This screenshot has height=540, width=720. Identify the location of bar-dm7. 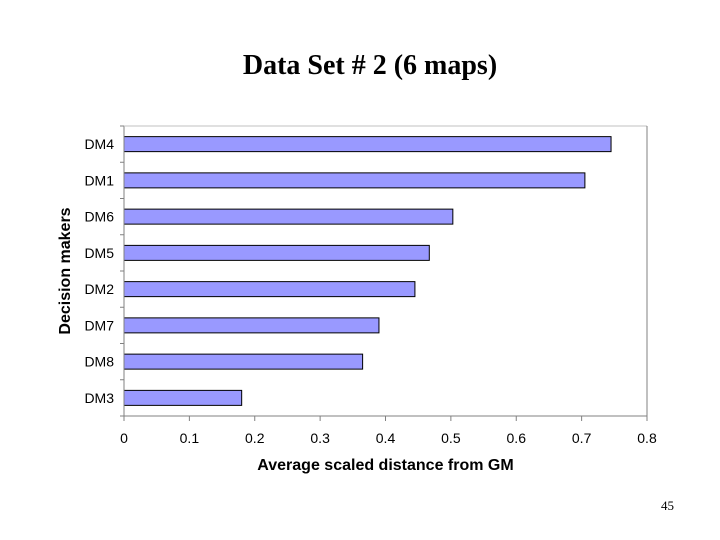
(251, 325).